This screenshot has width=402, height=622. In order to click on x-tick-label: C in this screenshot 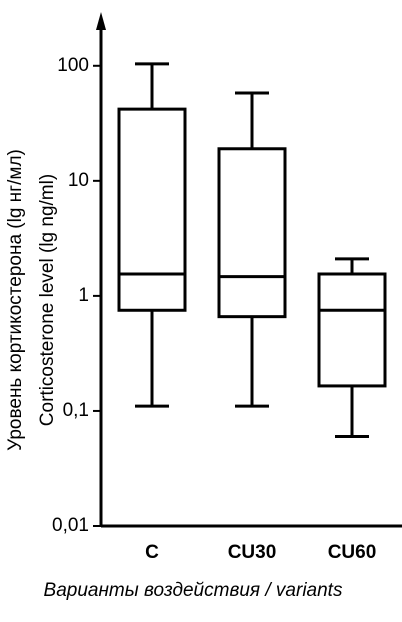, I will do `click(152, 552)`.